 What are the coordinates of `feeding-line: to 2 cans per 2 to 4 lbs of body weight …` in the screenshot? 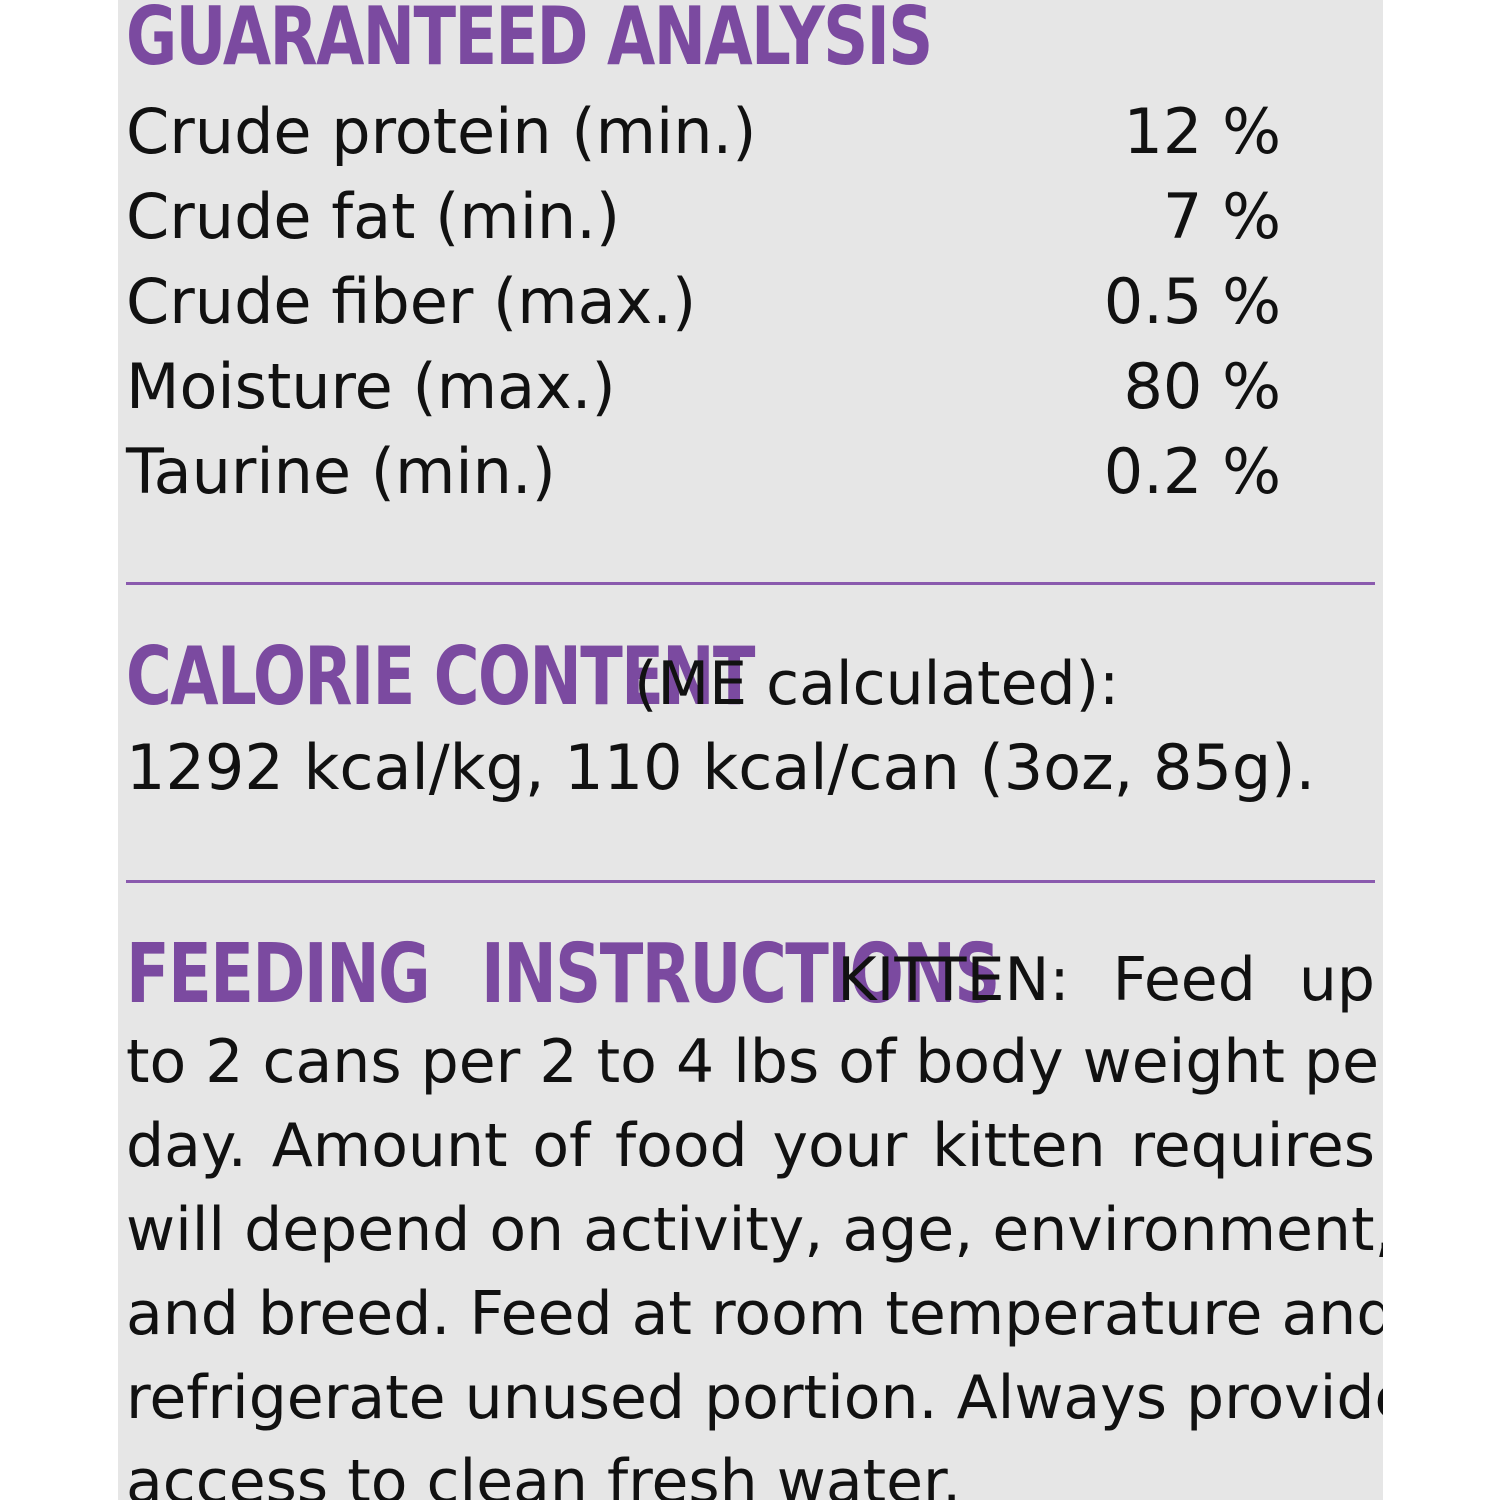 It's located at (754, 1062).